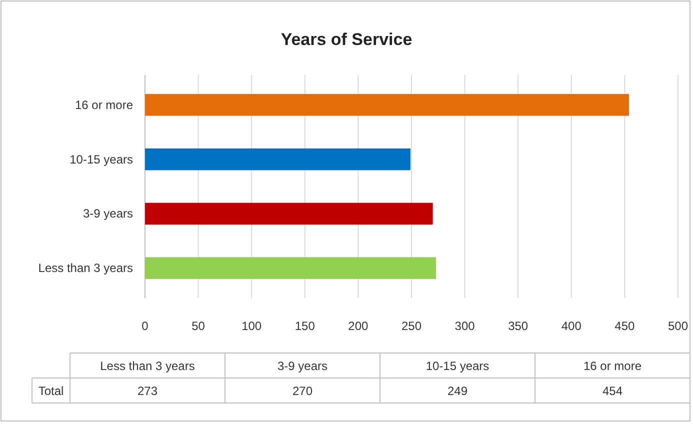  What do you see at coordinates (147, 366) in the screenshot?
I see `category-label: Less than 3 years` at bounding box center [147, 366].